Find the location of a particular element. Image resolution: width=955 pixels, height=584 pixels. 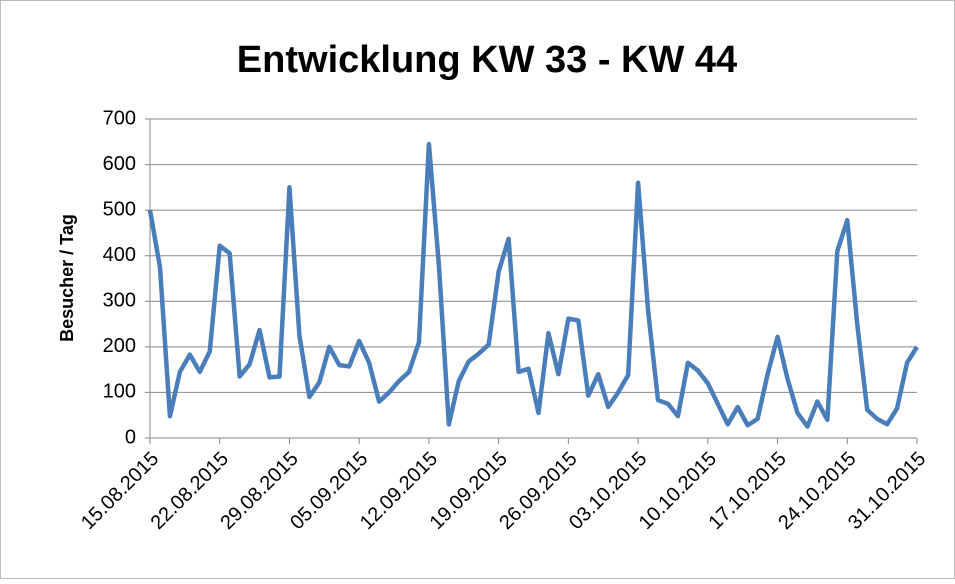

y-tick-label: 100 is located at coordinates (119, 392).